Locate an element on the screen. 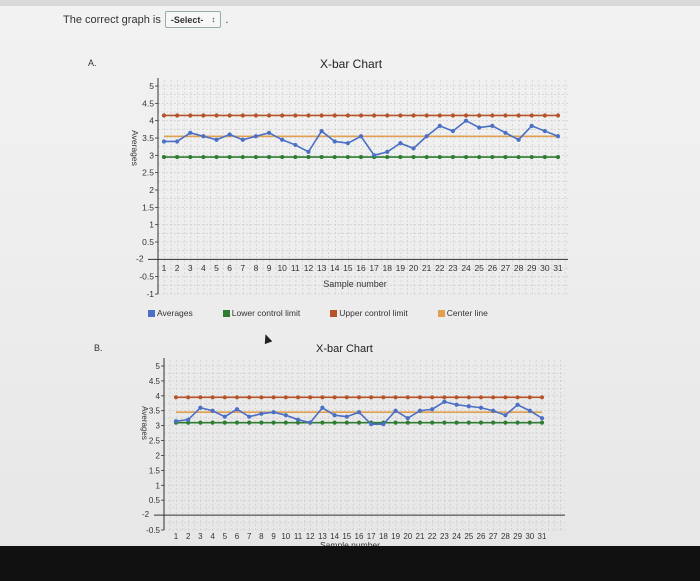 This screenshot has height=581, width=700. legend-swatch-averages is located at coordinates (151, 313).